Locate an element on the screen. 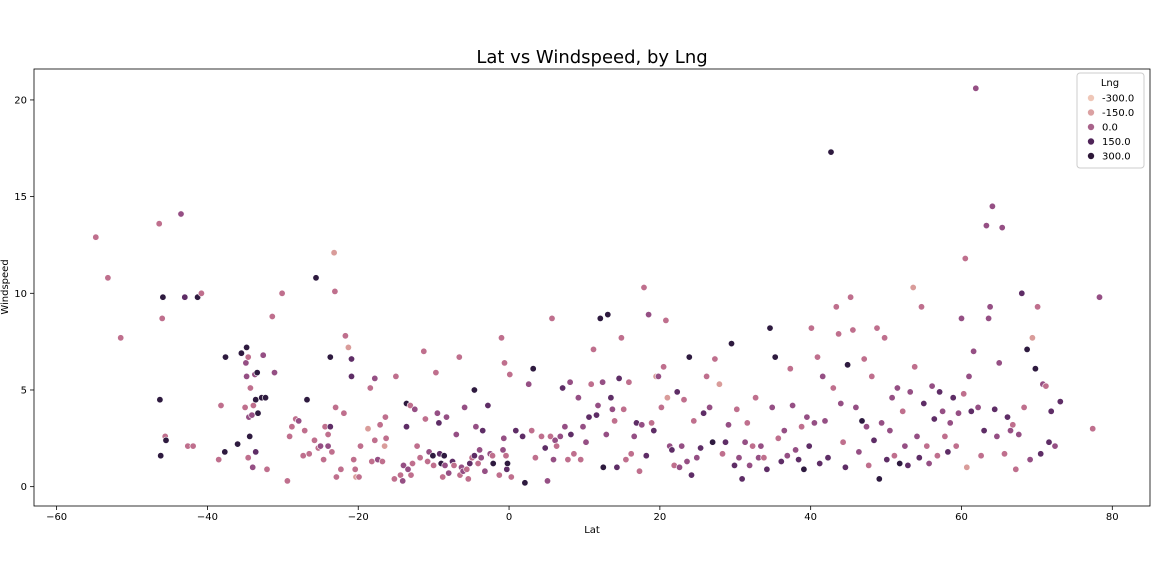 The height and width of the screenshot is (565, 1151). x-tick-label: 40 is located at coordinates (810, 517).